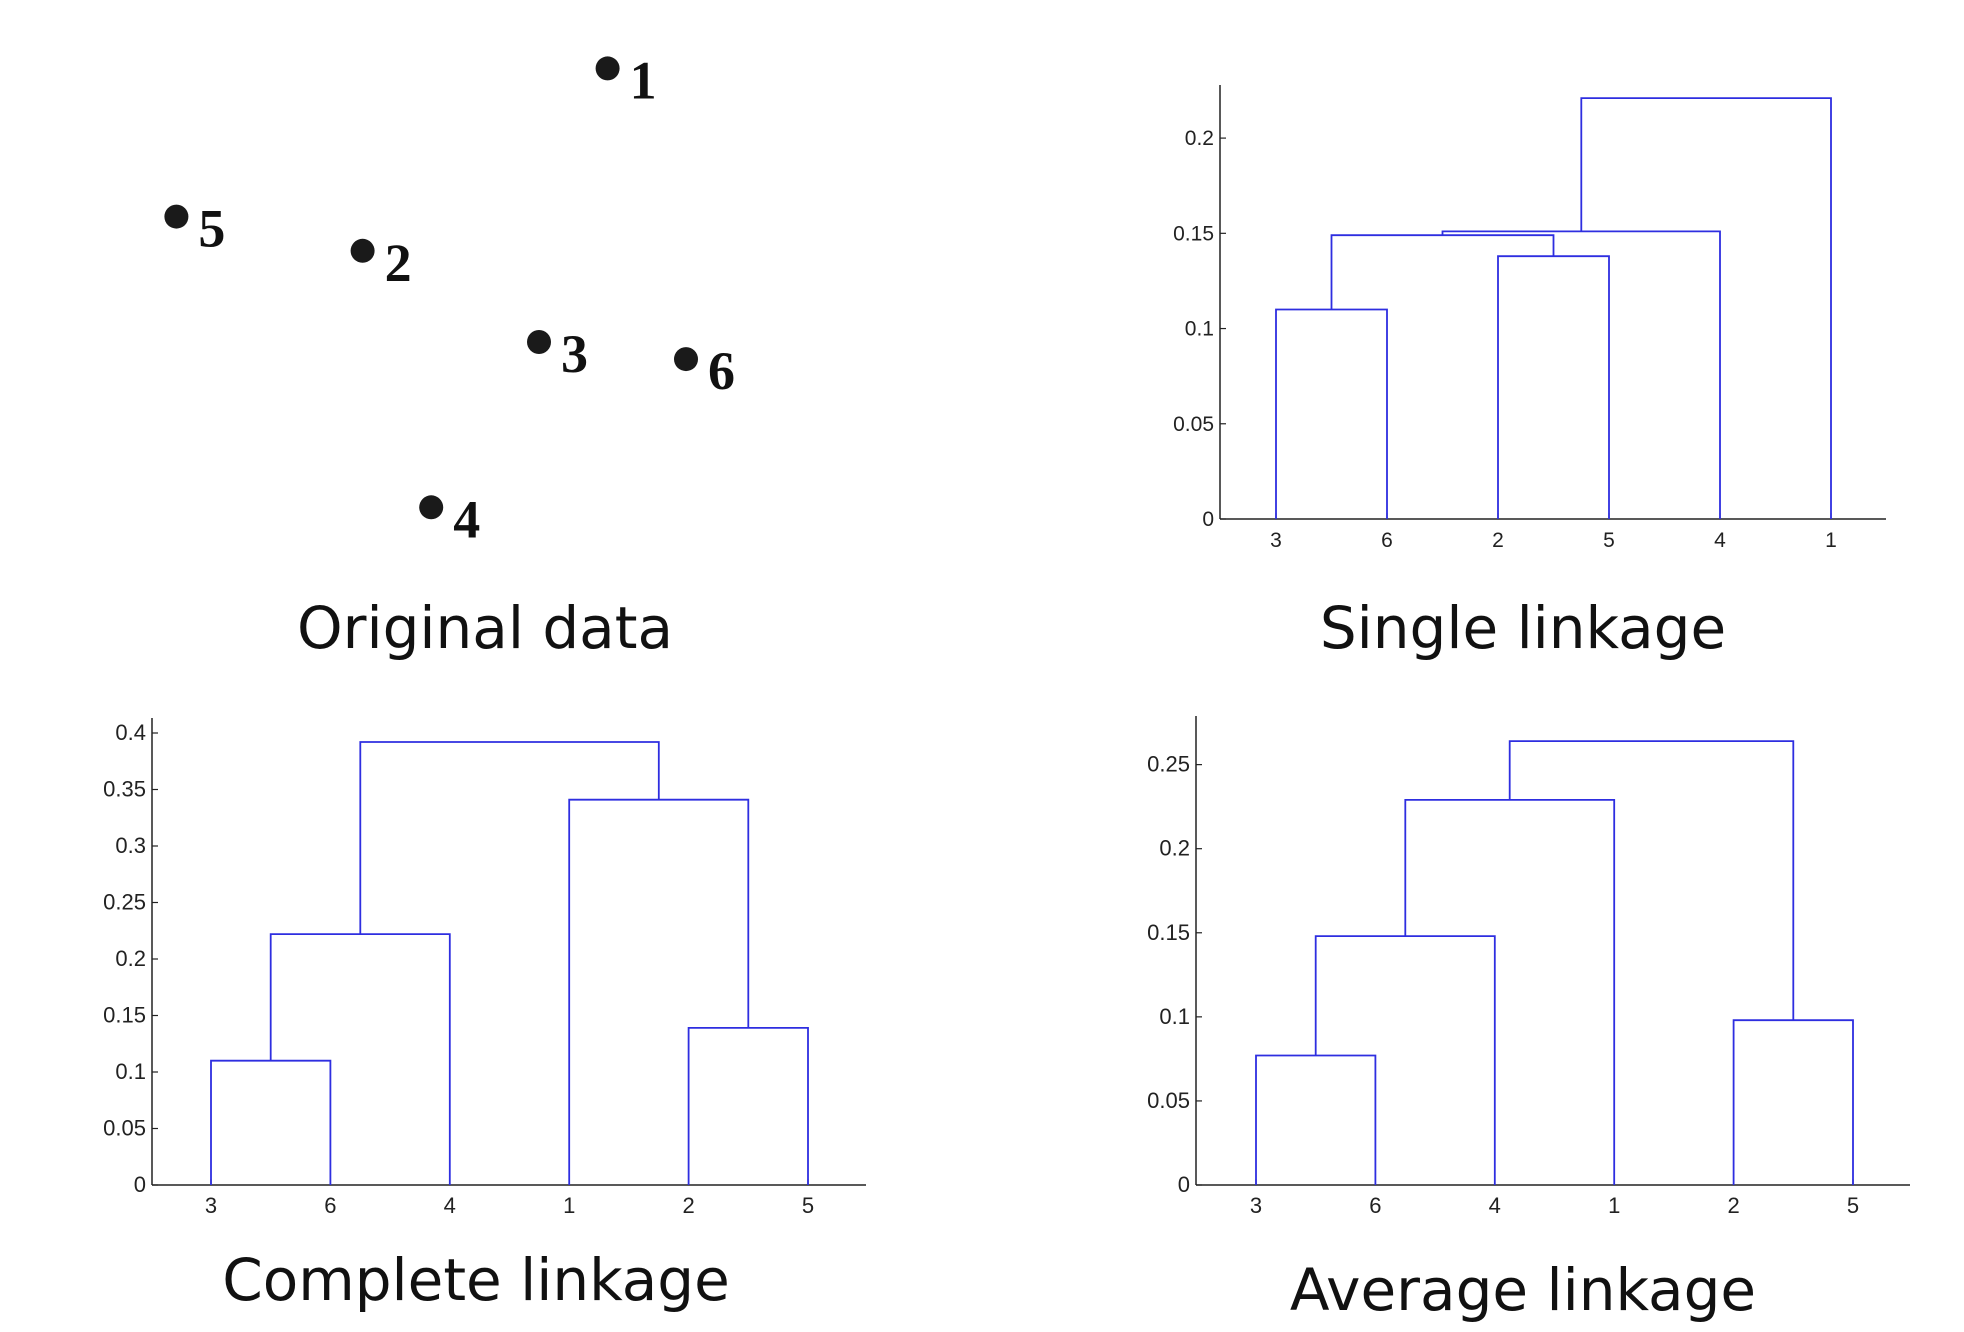 The height and width of the screenshot is (1332, 1964). Describe the element at coordinates (130, 845) in the screenshot. I see `y-tick-label: 0.3` at that location.